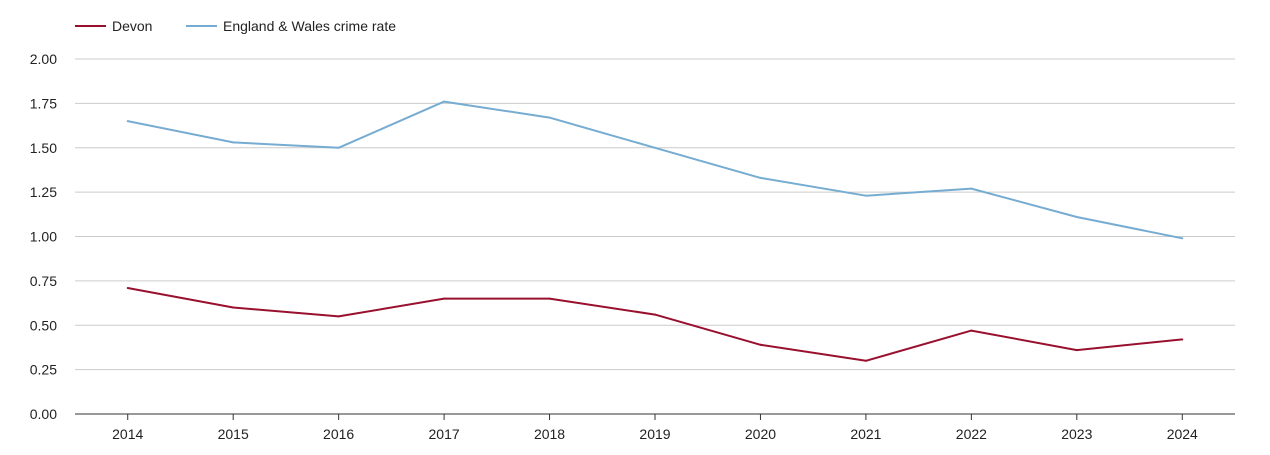 Image resolution: width=1270 pixels, height=455 pixels. Describe the element at coordinates (1182, 434) in the screenshot. I see `x-tick-label: 2024` at that location.